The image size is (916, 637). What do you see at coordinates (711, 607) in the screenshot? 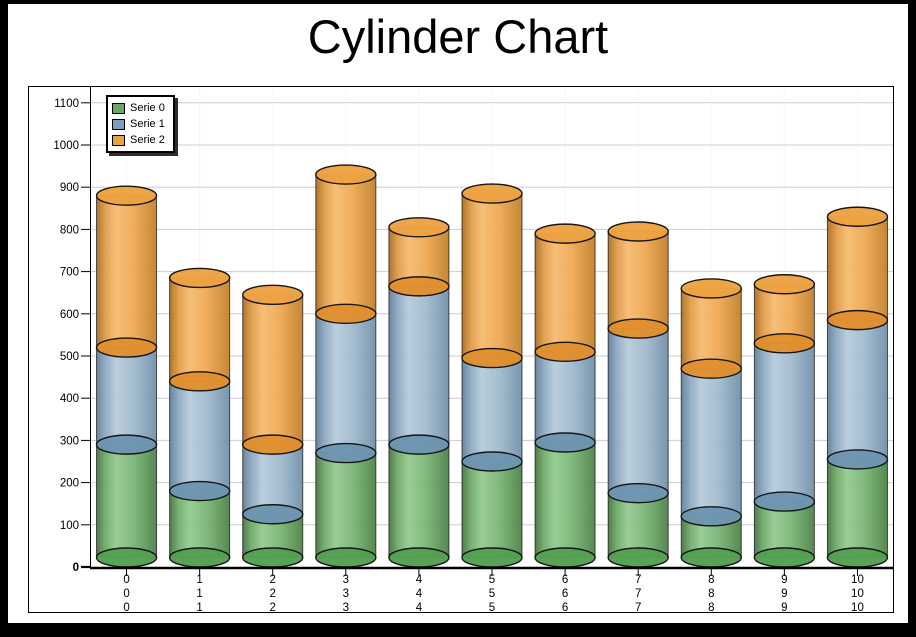
I see `x-axis-label: 8` at bounding box center [711, 607].